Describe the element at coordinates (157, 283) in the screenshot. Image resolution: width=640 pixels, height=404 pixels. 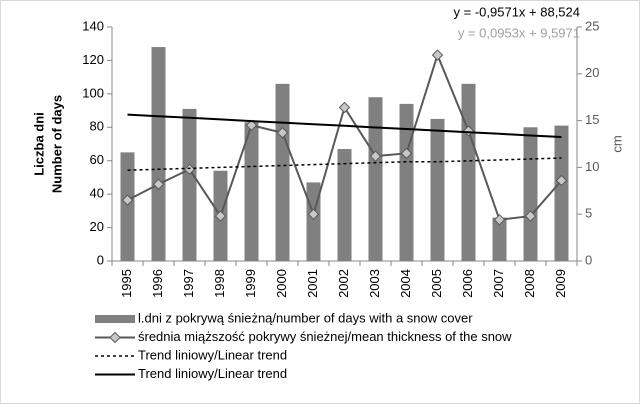
I see `x-tick-label: 1996` at that location.